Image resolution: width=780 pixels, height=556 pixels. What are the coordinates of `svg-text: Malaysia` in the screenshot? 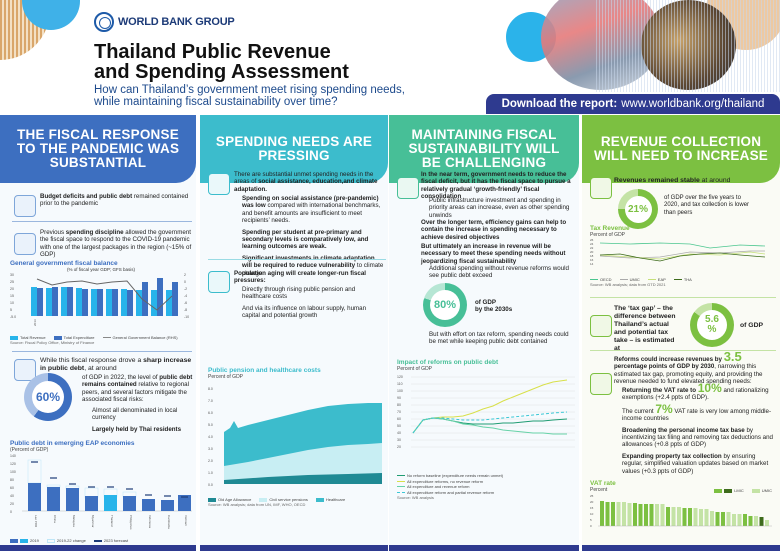 It's located at (74, 521).